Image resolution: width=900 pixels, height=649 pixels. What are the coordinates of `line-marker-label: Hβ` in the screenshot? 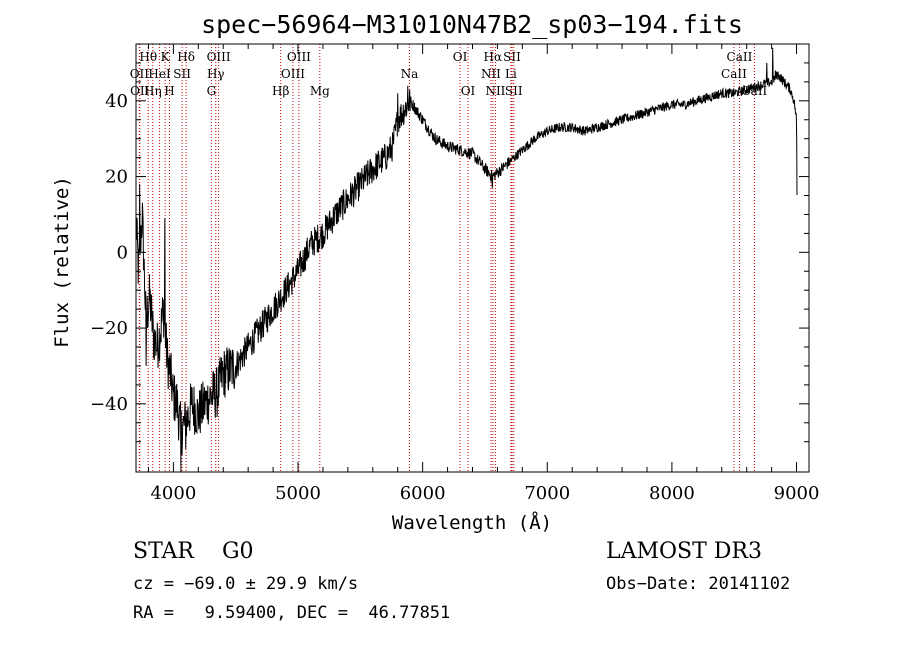 It's located at (280, 91).